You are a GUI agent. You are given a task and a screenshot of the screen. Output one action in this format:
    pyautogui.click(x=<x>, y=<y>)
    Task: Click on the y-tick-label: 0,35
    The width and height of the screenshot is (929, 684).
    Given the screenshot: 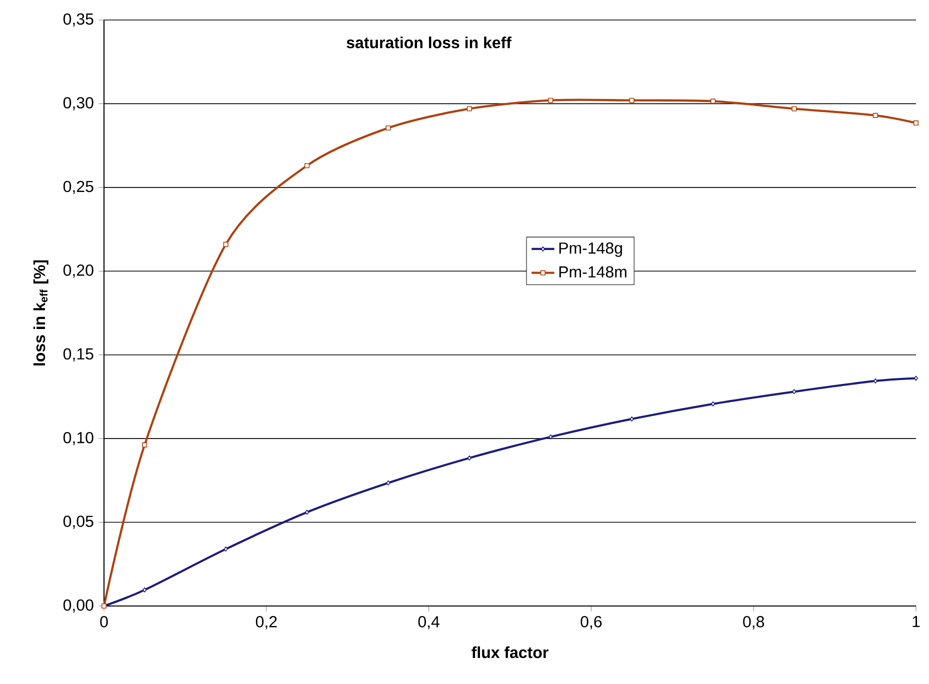 What is the action you would take?
    pyautogui.click(x=78, y=20)
    